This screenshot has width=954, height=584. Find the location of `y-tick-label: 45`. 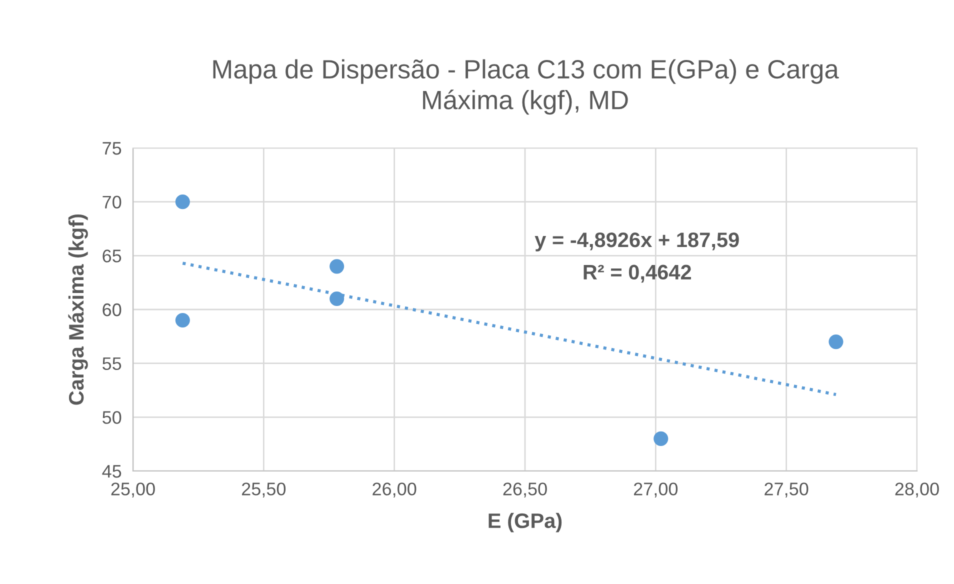

y-tick-label: 45 is located at coordinates (112, 471).